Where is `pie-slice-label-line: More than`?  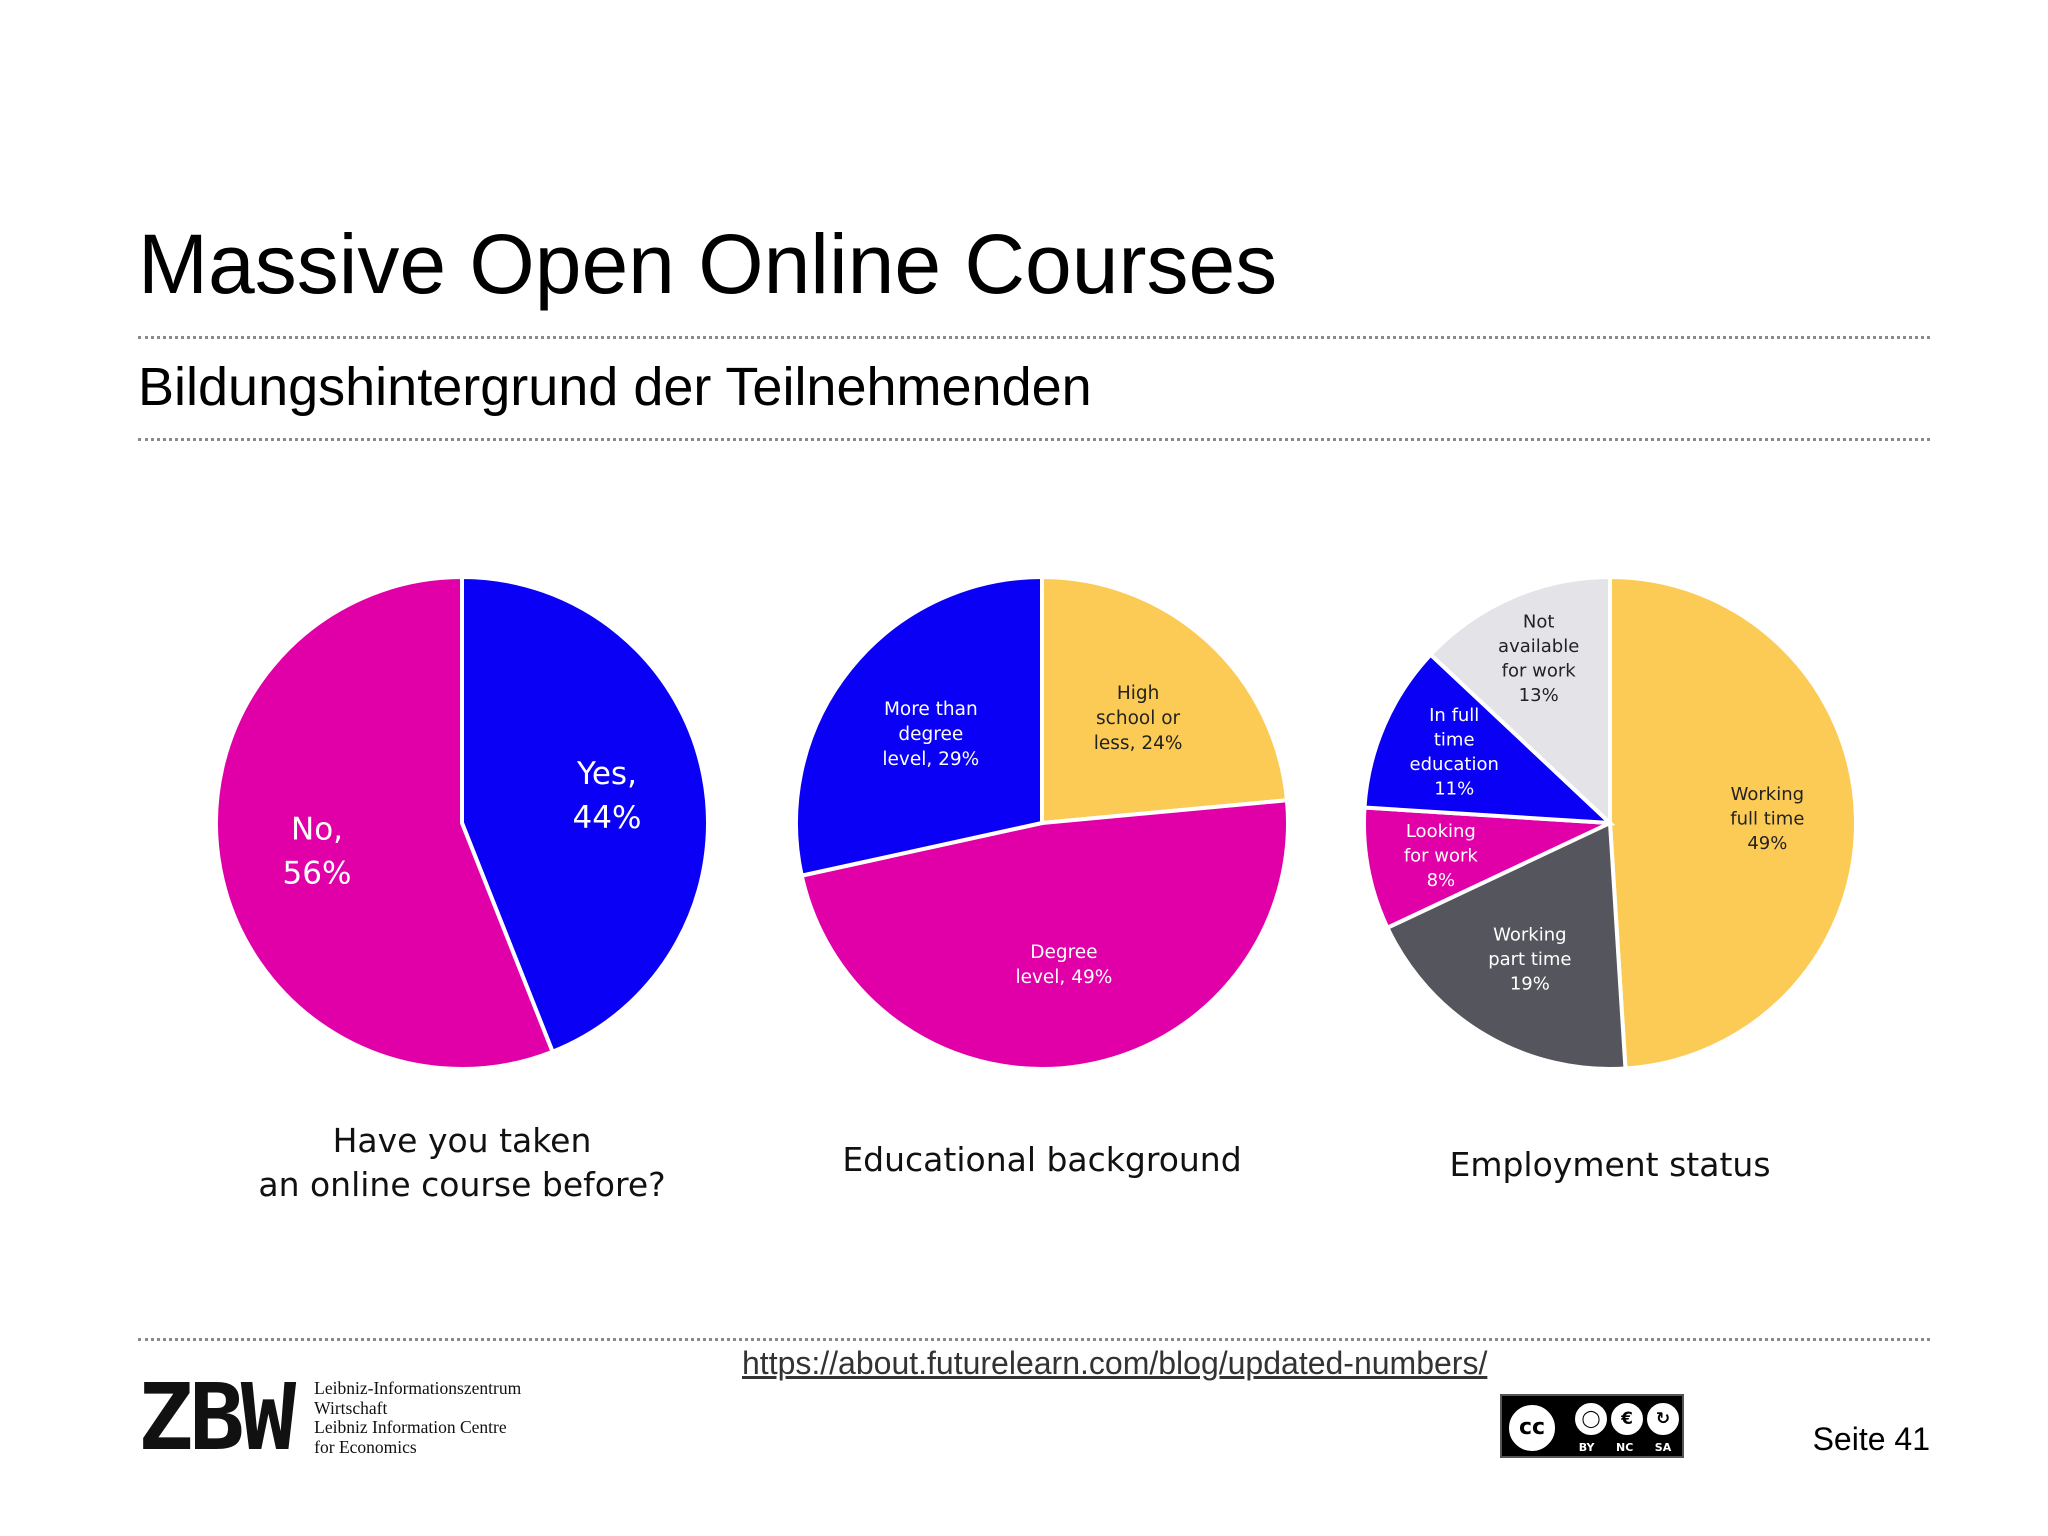
pie-slice-label-line: More than is located at coordinates (931, 709).